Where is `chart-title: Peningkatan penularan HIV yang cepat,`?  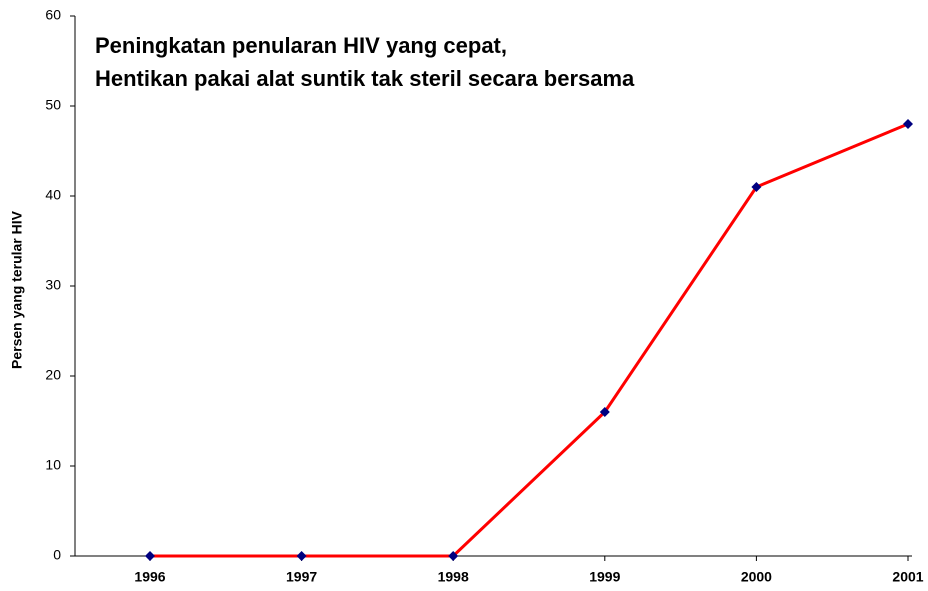
chart-title: Peningkatan penularan HIV yang cepat, is located at coordinates (301, 45).